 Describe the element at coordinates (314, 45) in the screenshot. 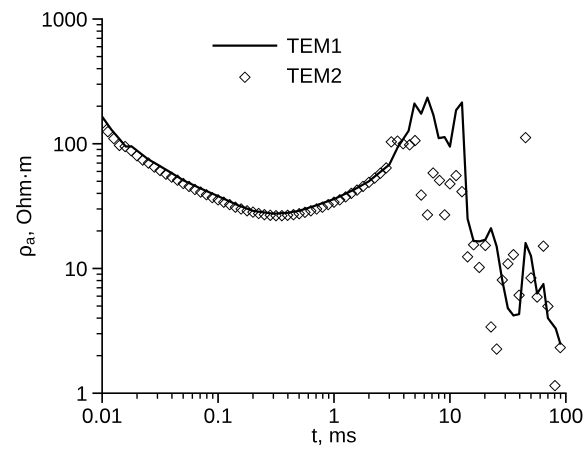

I see `legend-label: TEM1` at that location.